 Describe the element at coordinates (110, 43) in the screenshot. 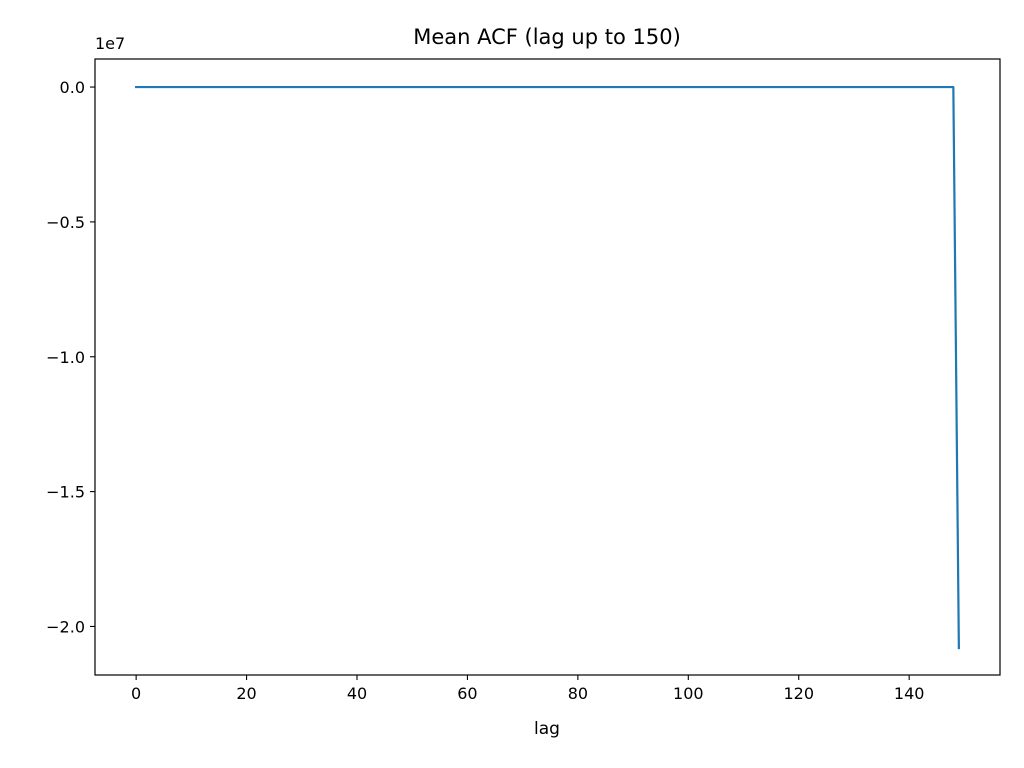

I see `y-axis-offset-label: 1e7` at that location.